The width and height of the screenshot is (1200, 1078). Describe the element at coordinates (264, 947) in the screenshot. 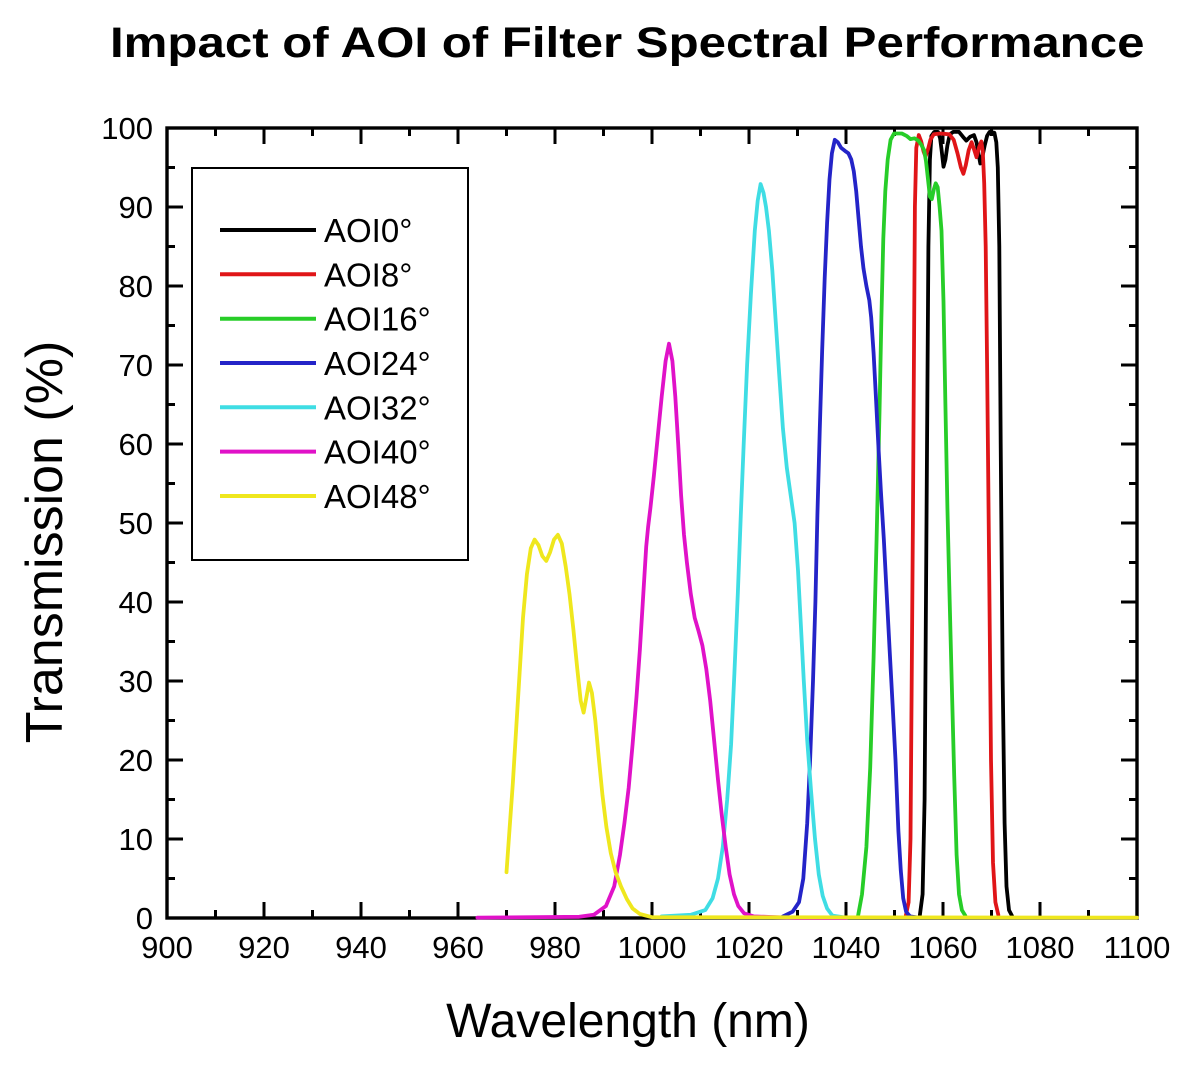

I see `svg-text: 920` at that location.